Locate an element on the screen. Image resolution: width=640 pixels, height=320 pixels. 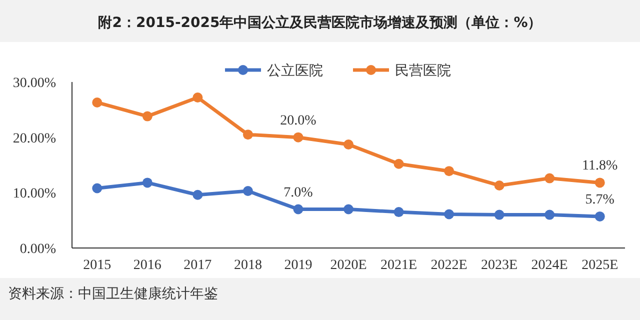
x-tick-label: 2015 is located at coordinates (97, 265).